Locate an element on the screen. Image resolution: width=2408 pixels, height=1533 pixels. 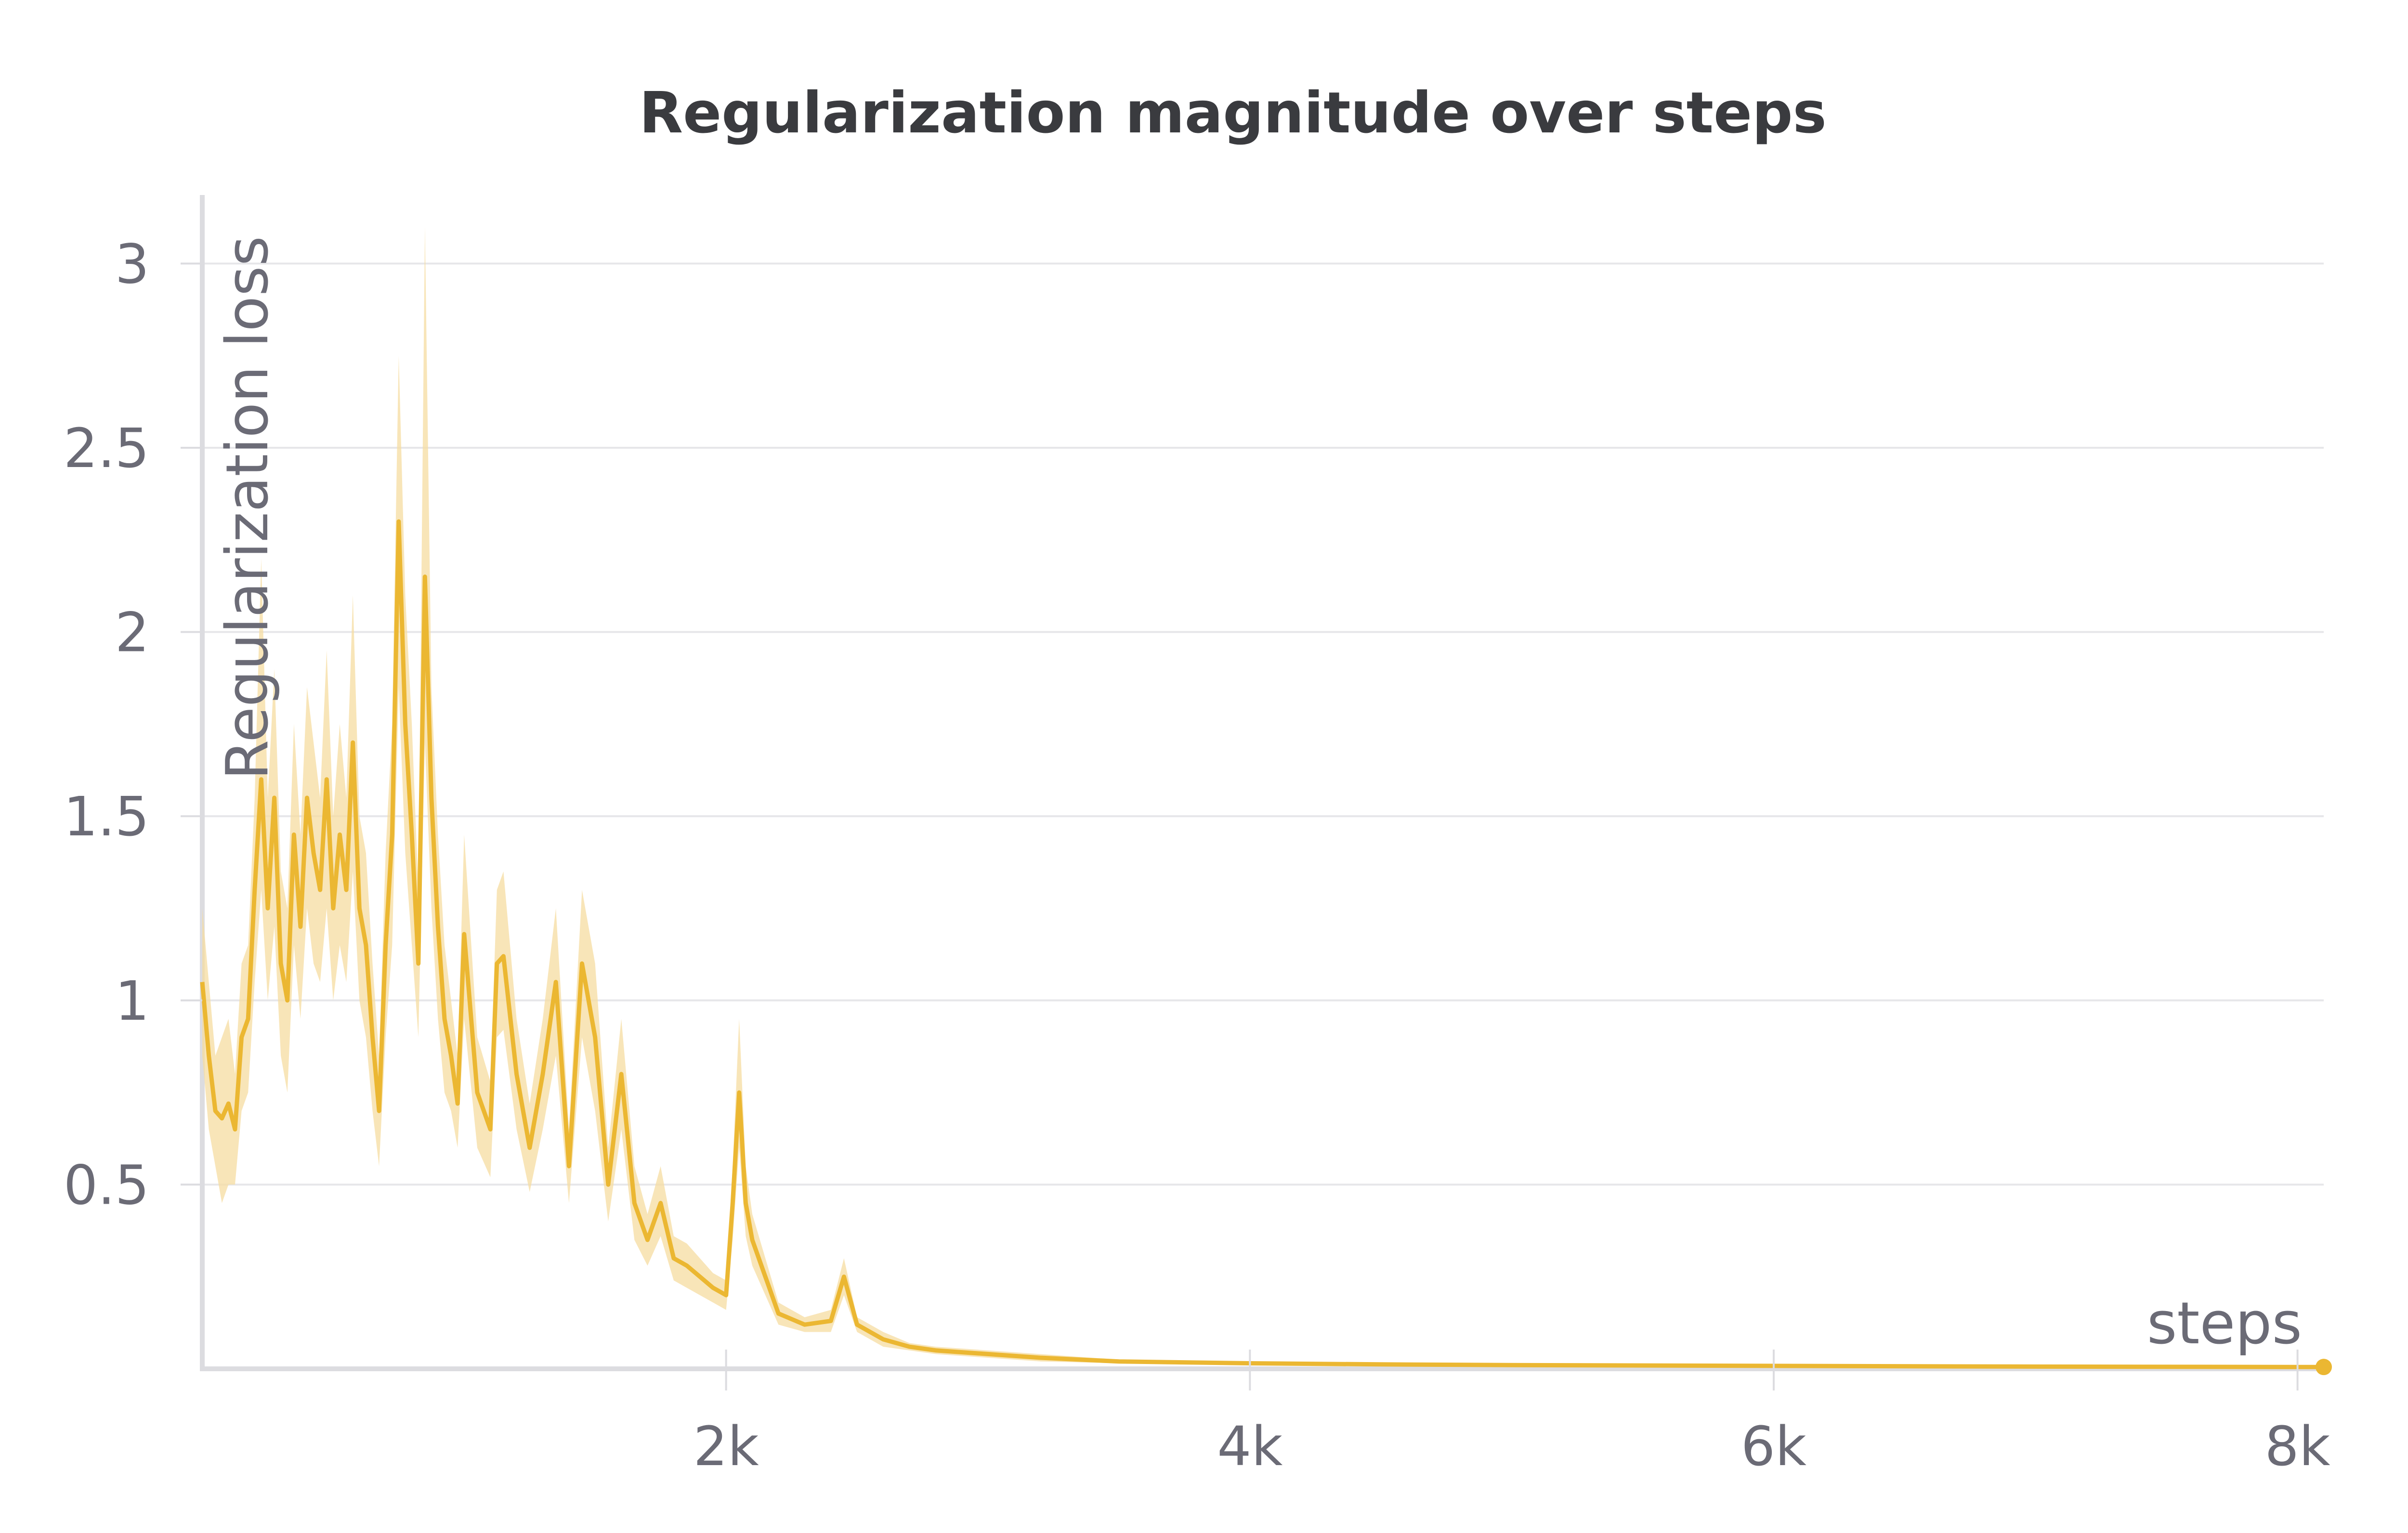
x-tick-label: 2k is located at coordinates (726, 1447).